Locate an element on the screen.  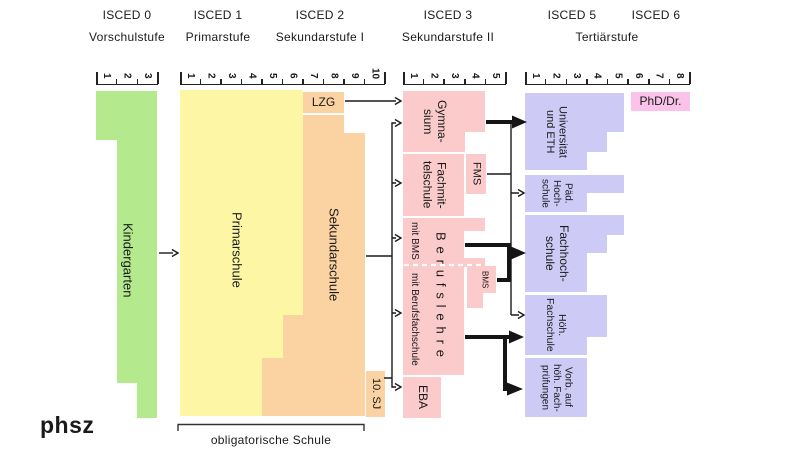
label-vorb-fachpruefungen: Vorb. auf höh. Fach-prüfungen is located at coordinates (556, 387).